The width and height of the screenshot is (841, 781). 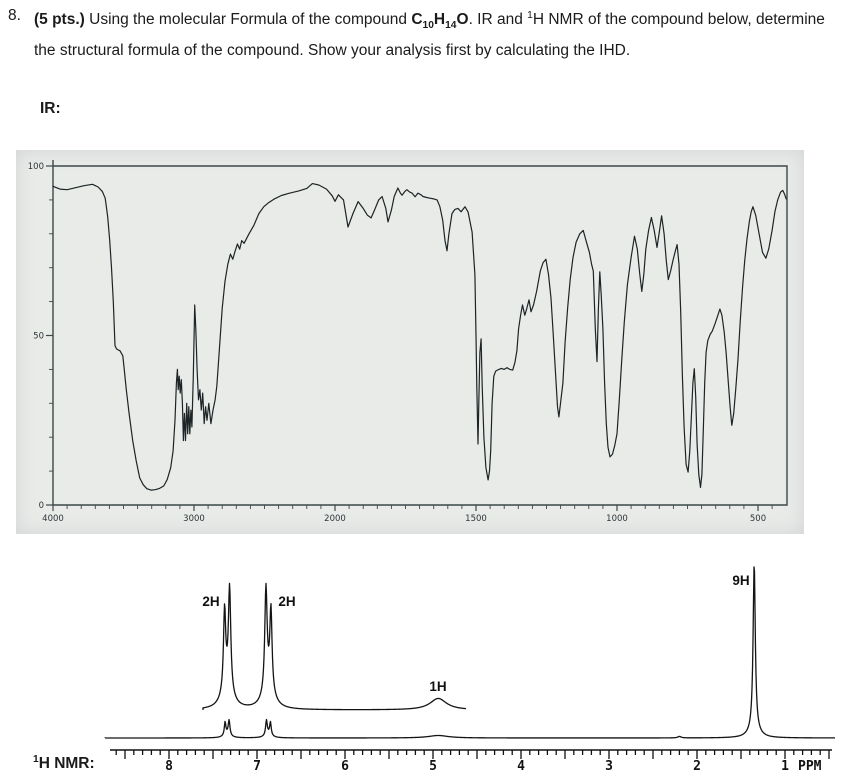 What do you see at coordinates (740, 580) in the screenshot?
I see `svg-text: 9H` at bounding box center [740, 580].